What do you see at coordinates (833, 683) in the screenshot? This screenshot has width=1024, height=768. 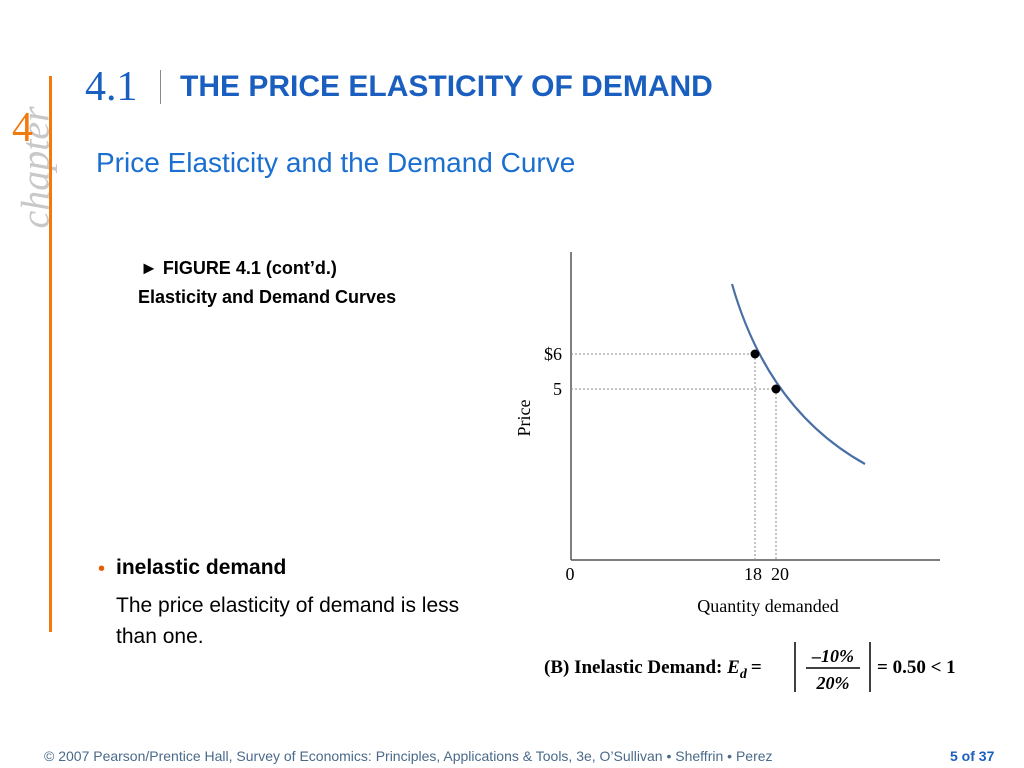 I see `formula-denominator: 20%` at bounding box center [833, 683].